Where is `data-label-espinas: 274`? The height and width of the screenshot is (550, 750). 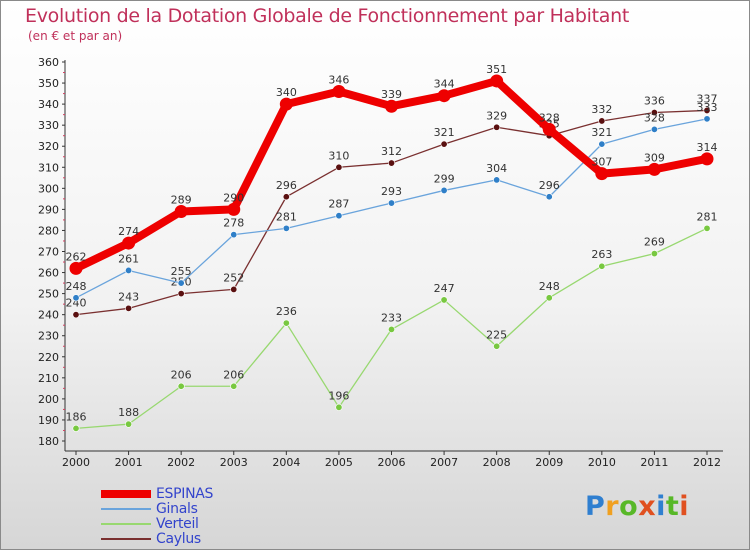
data-label-espinas: 274 is located at coordinates (128, 231).